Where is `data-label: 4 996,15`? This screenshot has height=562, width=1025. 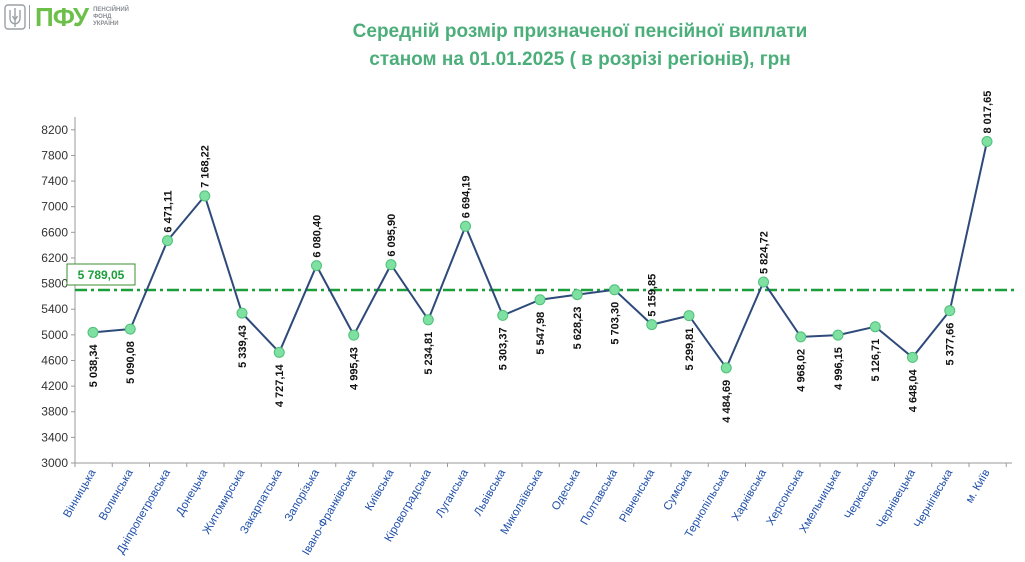
data-label: 4 996,15 is located at coordinates (839, 368).